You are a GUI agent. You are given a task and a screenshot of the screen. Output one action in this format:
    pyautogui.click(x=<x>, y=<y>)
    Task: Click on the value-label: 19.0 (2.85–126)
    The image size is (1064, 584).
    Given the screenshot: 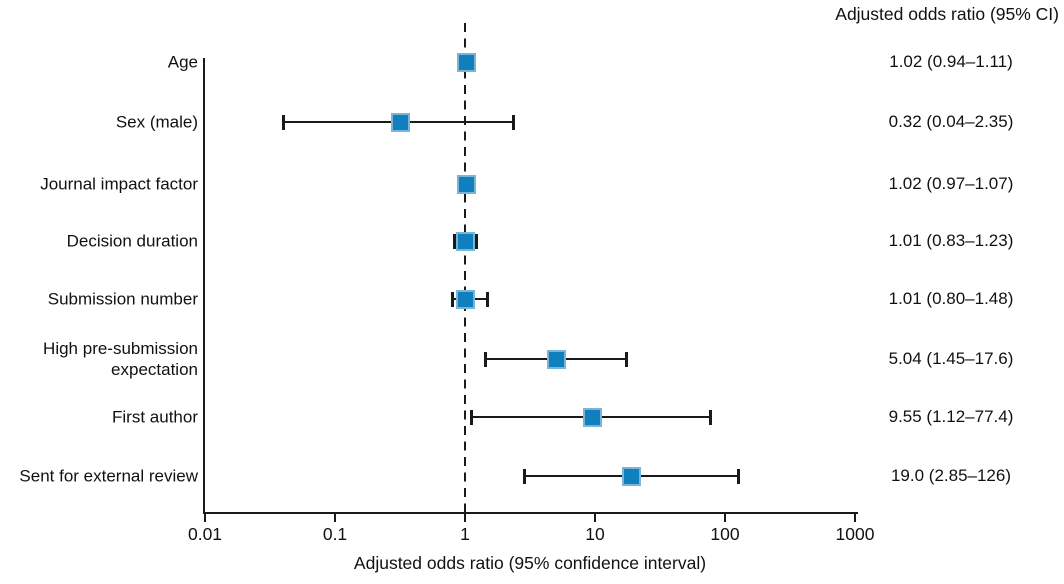 What is the action you would take?
    pyautogui.click(x=951, y=475)
    